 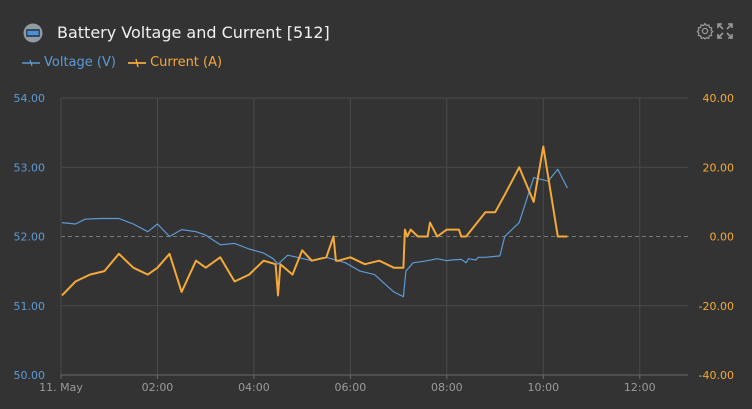 What do you see at coordinates (158, 387) in the screenshot?
I see `x-tick-label: 02:00` at bounding box center [158, 387].